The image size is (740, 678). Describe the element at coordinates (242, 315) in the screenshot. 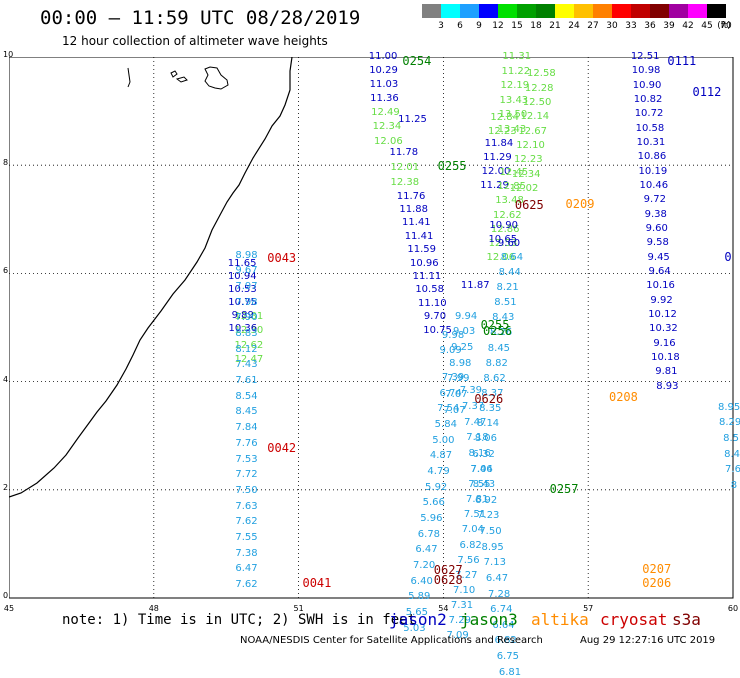

I see `wave-height-value: 9.89` at that location.